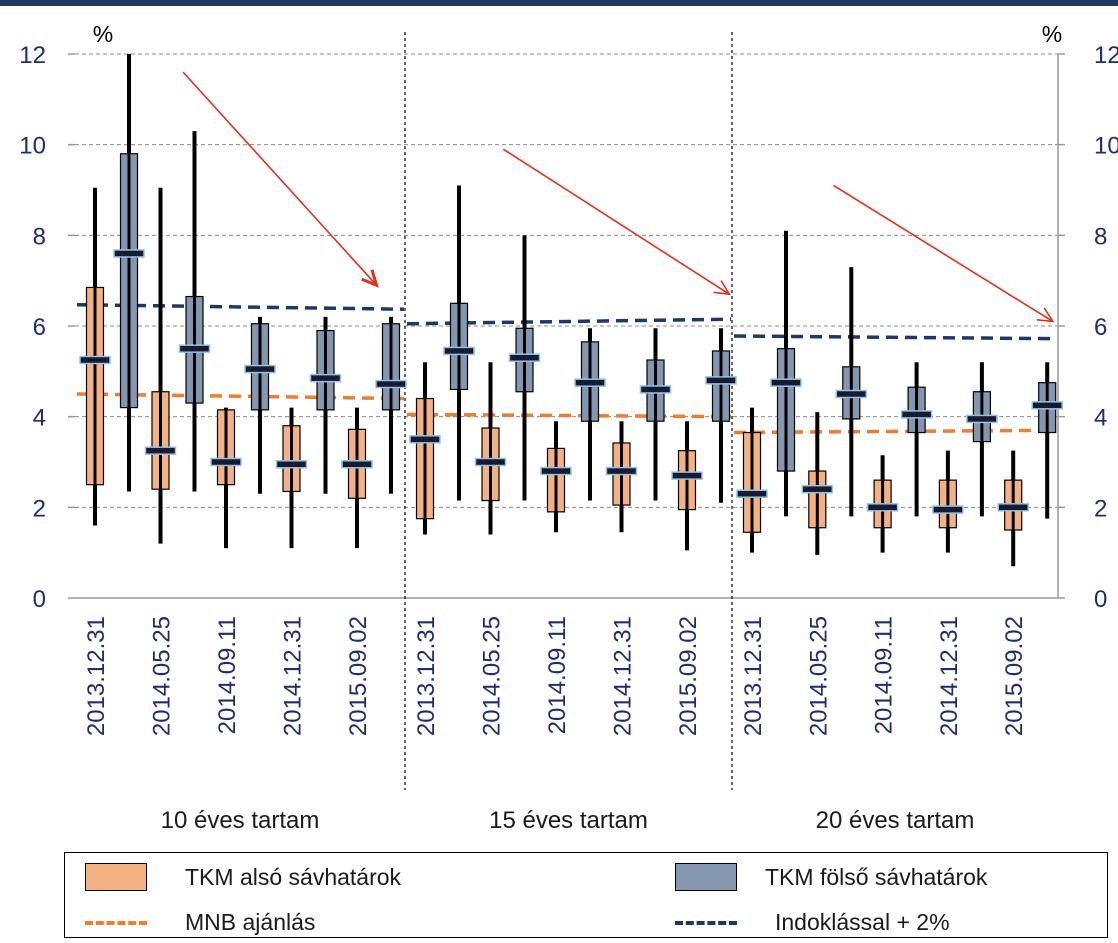  What do you see at coordinates (817, 489) in the screenshot?
I see `lower-box-g3-d2-median` at bounding box center [817, 489].